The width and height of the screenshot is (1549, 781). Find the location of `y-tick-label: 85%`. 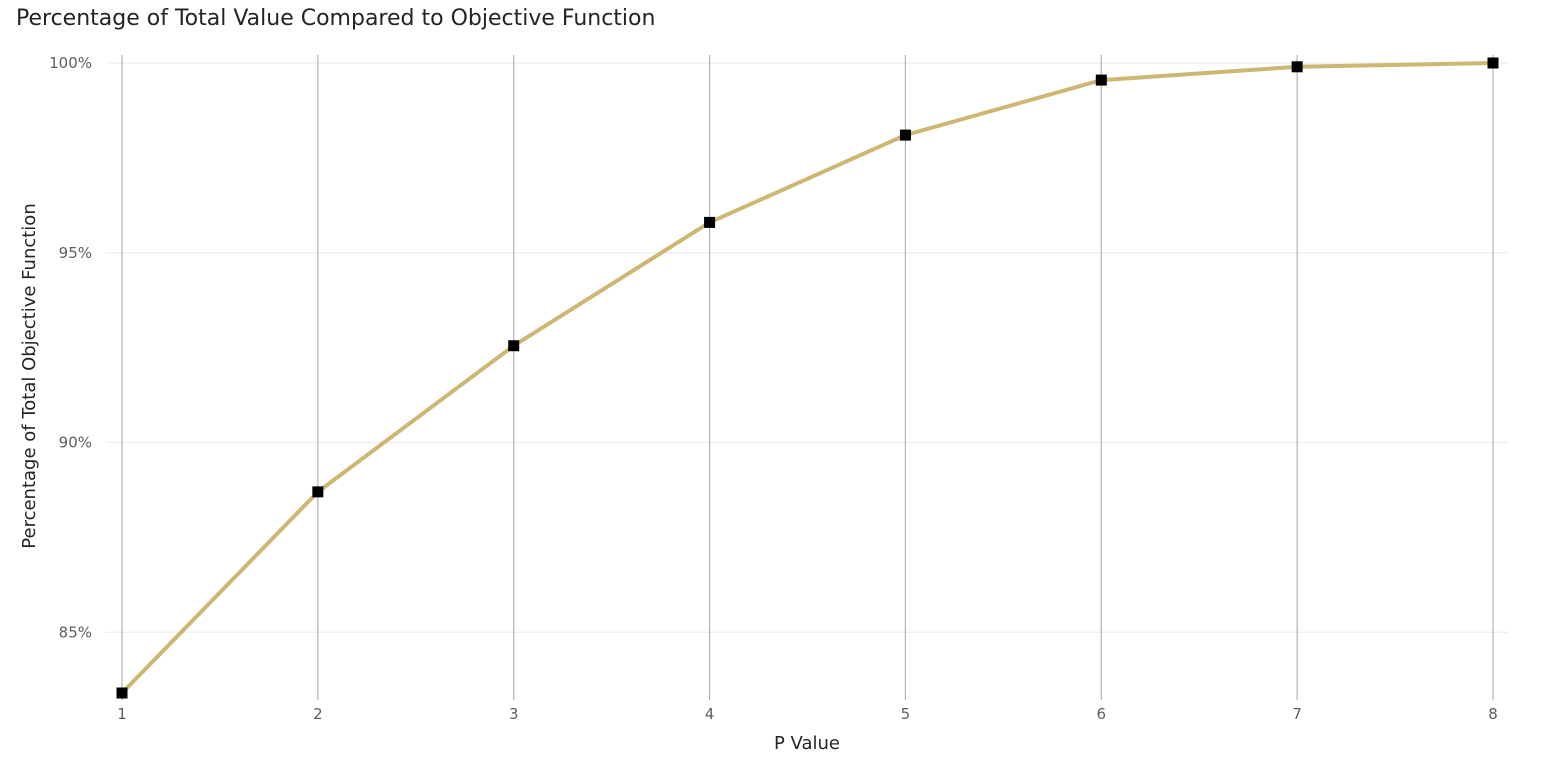

y-tick-label: 85% is located at coordinates (75, 632).